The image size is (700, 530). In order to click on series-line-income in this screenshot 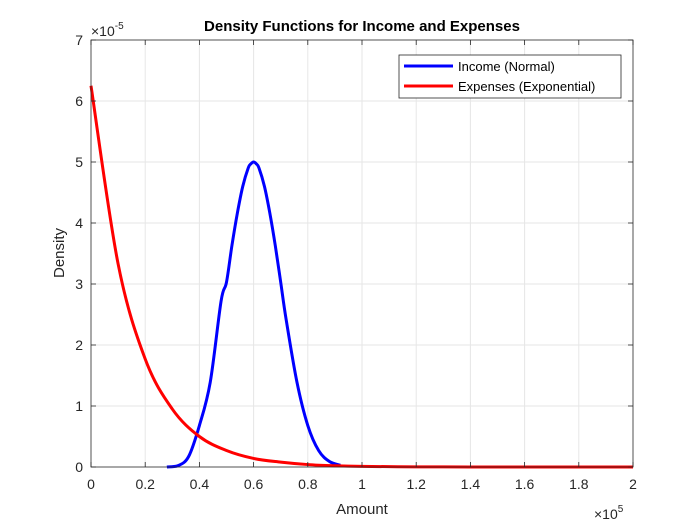, I will do `click(253, 314)`.